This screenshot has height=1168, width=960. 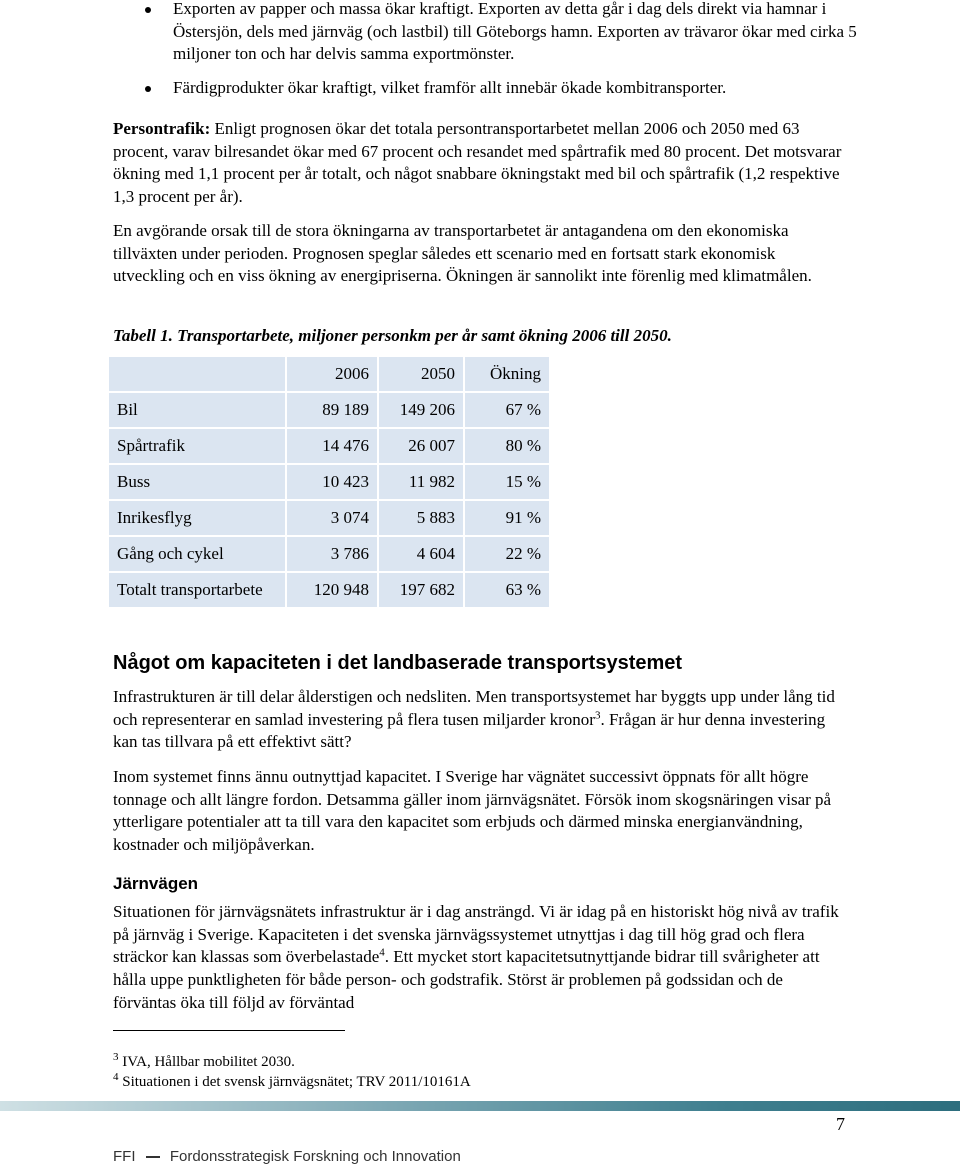 I want to click on footer-dash, so click(x=152, y=1157).